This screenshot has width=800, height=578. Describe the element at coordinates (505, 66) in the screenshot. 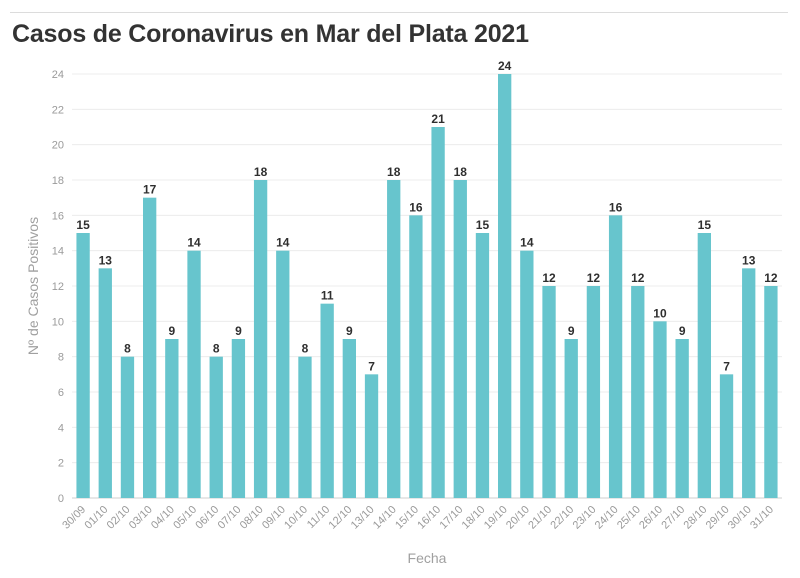

I see `bar-value-label: 24` at that location.